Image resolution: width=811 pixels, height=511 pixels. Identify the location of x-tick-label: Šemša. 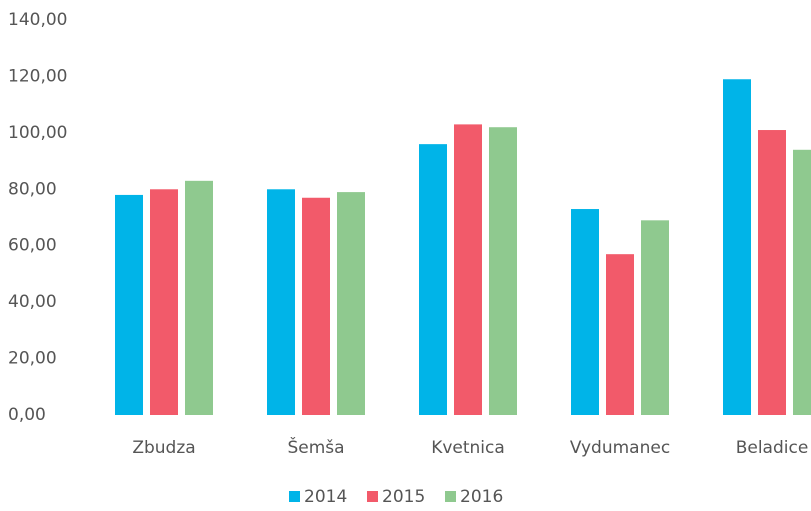
(315, 447).